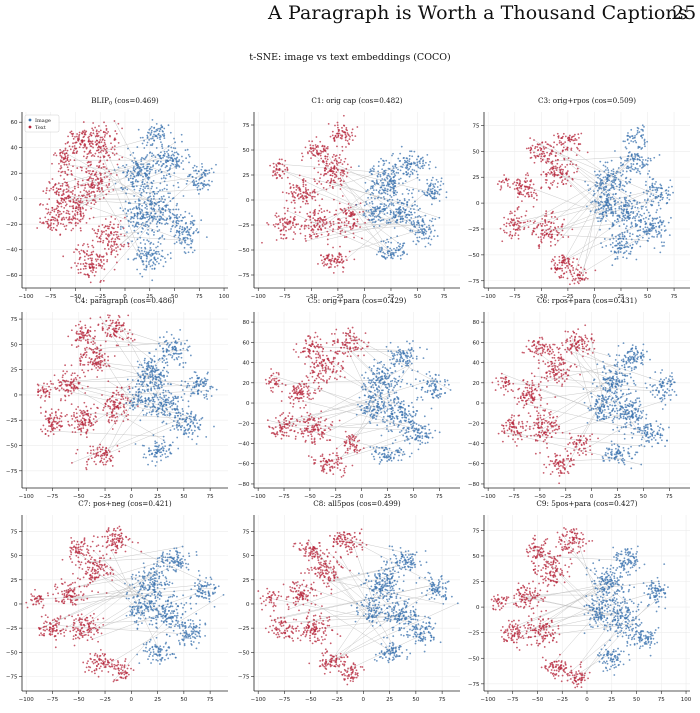 This screenshot has height=713, width=700. What do you see at coordinates (478, 204) in the screenshot?
I see `y-tick-label: 0` at bounding box center [478, 204].